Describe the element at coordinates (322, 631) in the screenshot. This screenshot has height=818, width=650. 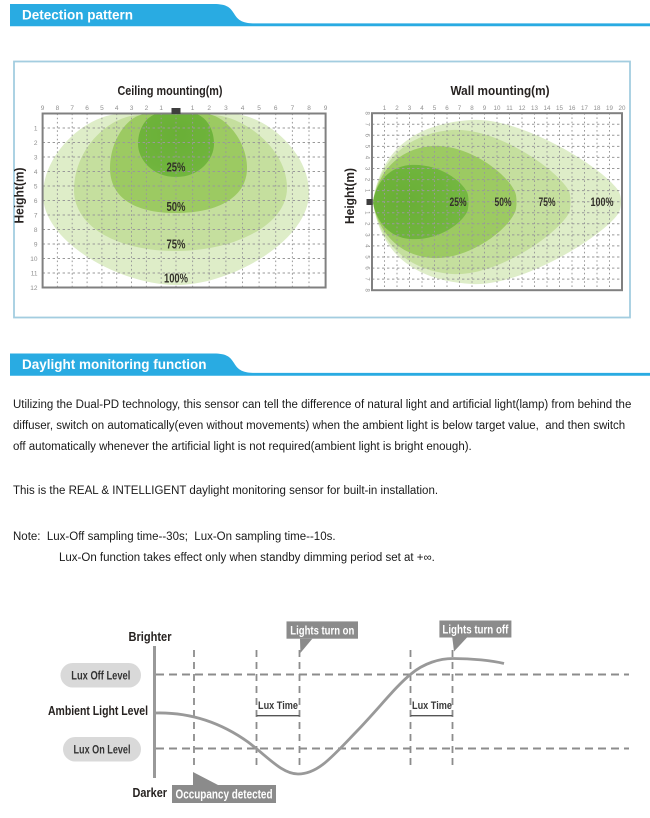
I see `svg-text: Lights turn on` at that location.